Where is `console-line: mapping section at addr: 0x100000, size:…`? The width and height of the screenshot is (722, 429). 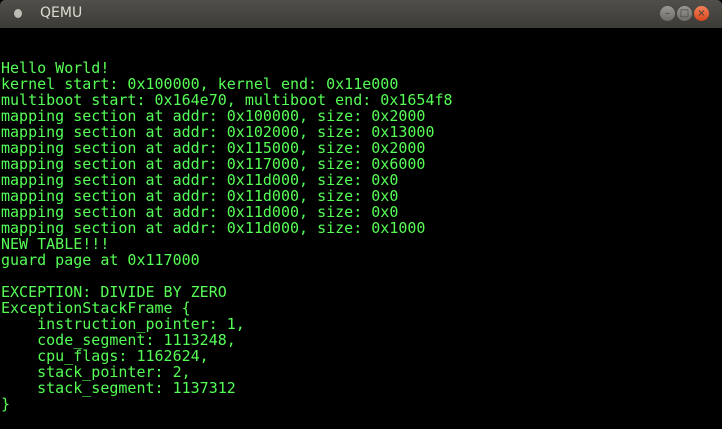 console-line: mapping section at addr: 0x100000, size:… is located at coordinates (213, 116).